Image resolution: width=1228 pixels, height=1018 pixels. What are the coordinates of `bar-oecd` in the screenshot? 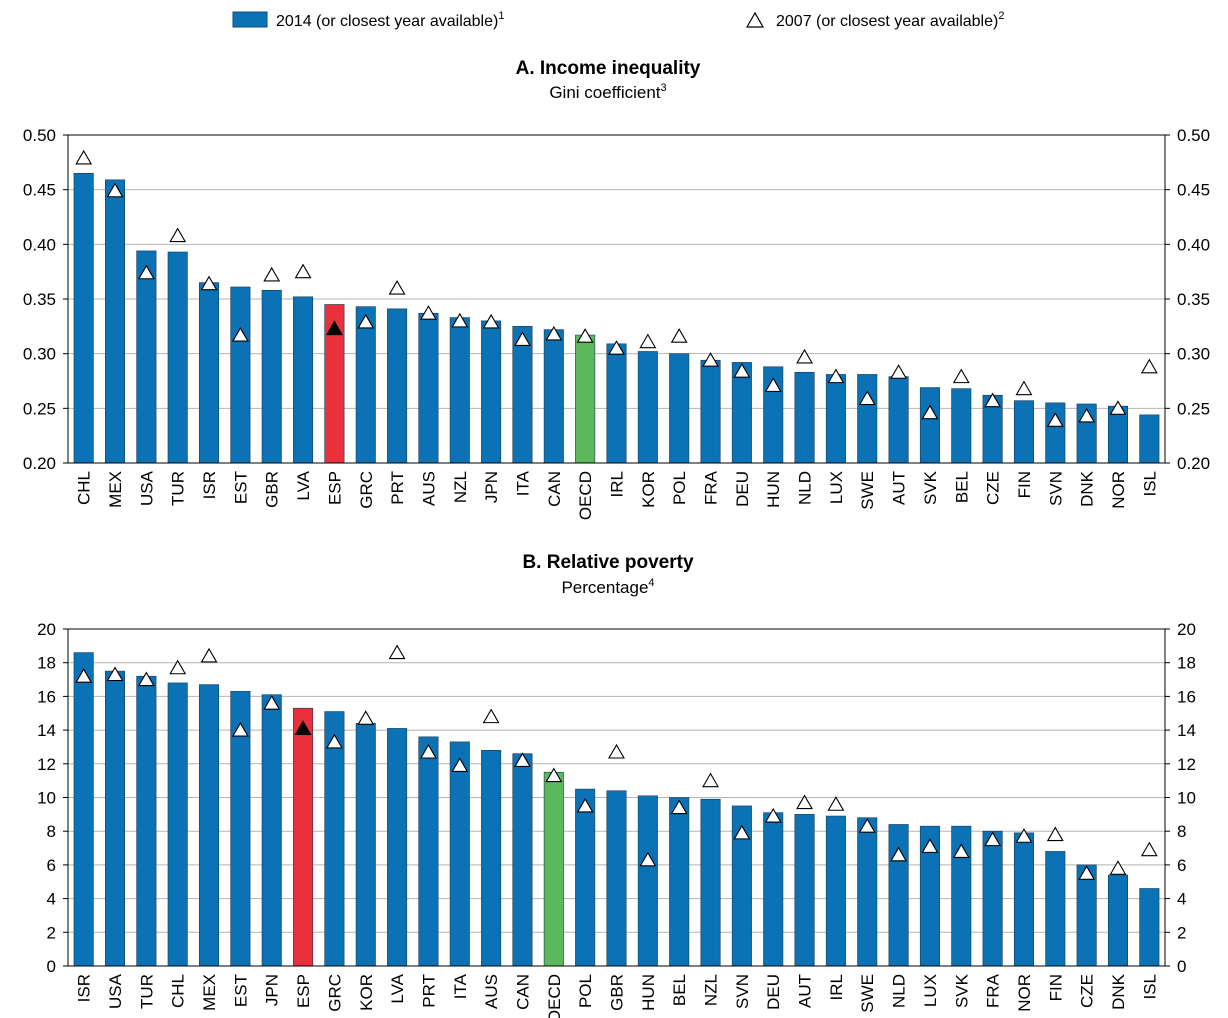 It's located at (585, 399).